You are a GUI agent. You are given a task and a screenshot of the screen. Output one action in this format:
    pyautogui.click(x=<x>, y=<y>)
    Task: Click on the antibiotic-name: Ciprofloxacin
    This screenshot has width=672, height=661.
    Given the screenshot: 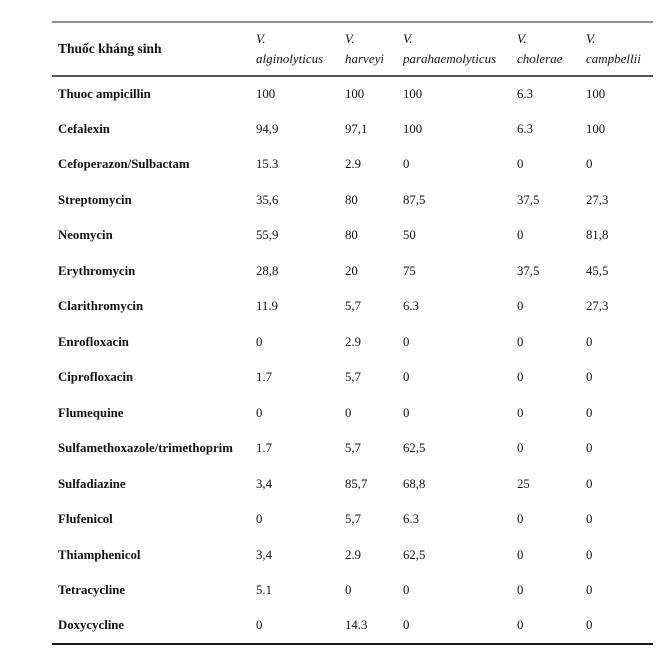 What is the action you would take?
    pyautogui.click(x=96, y=377)
    